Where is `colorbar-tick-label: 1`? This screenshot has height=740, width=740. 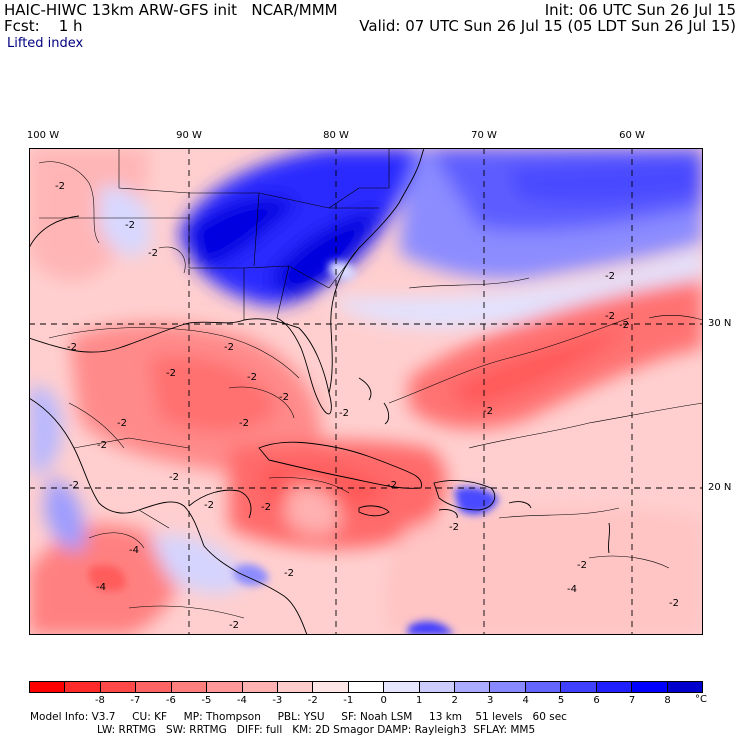 colorbar-tick-label: 1 is located at coordinates (419, 700).